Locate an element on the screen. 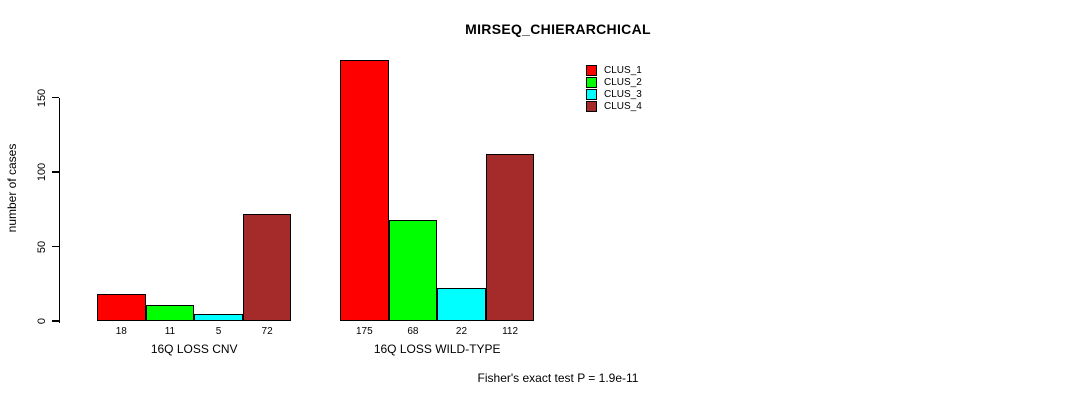  y-axis-line is located at coordinates (59, 210).